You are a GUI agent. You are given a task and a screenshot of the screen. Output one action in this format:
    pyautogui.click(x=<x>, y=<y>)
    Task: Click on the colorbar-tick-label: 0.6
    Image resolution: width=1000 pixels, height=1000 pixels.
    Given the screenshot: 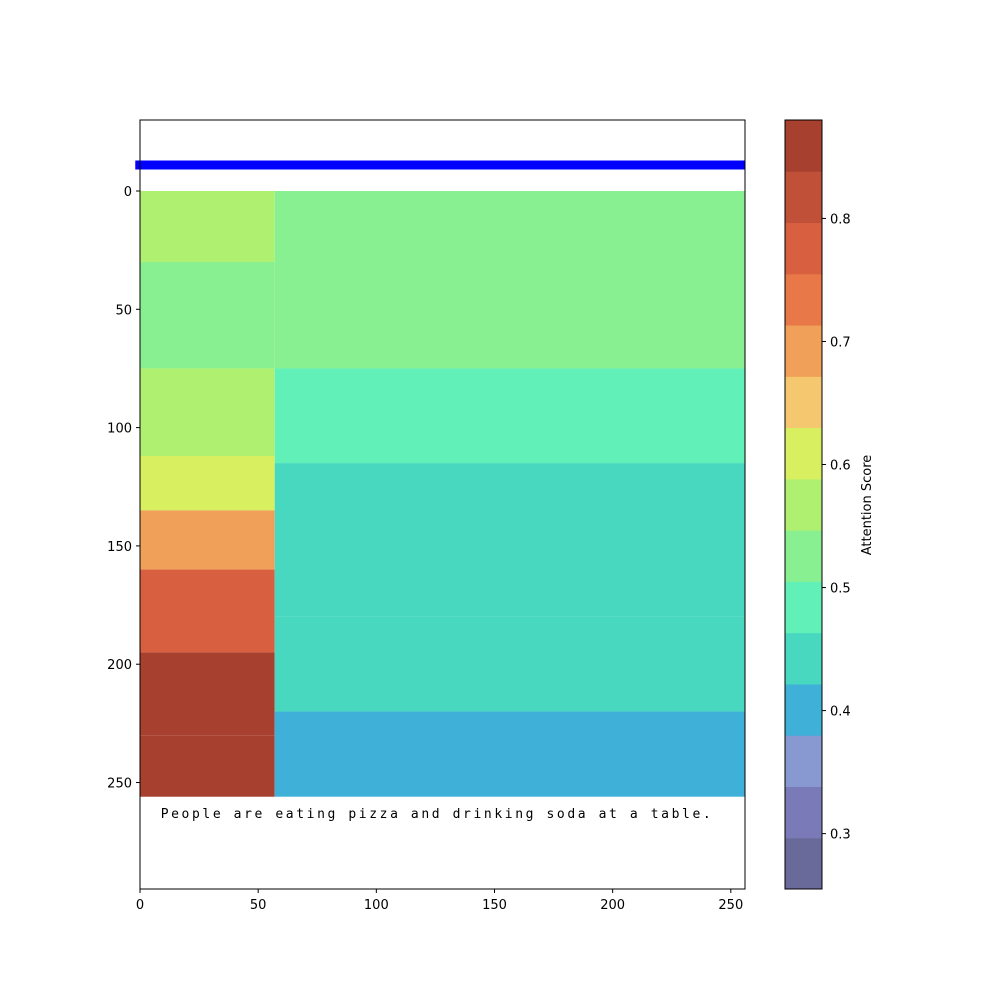 What is the action you would take?
    pyautogui.click(x=840, y=466)
    